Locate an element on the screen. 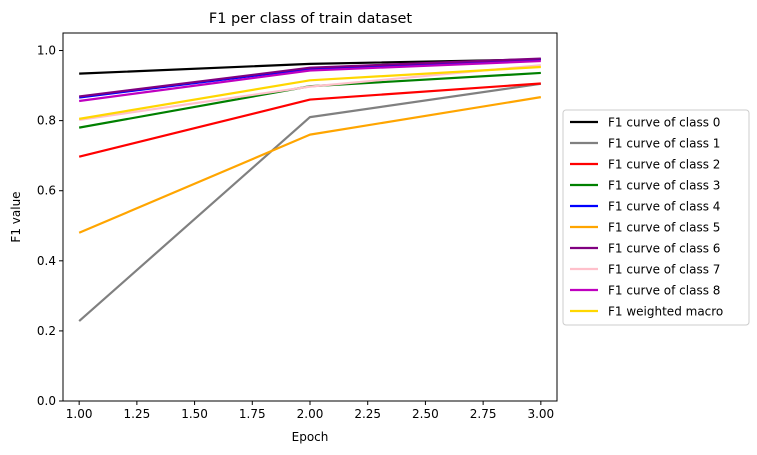 This screenshot has width=757, height=455. legend-label: F1 curve of class 4 is located at coordinates (664, 207).